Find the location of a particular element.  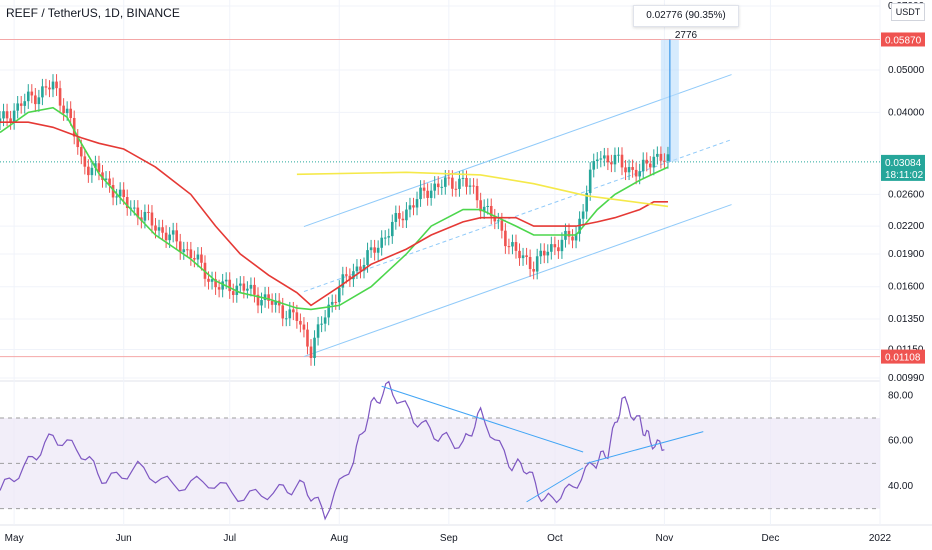

time-axis-label: Nov is located at coordinates (665, 538).